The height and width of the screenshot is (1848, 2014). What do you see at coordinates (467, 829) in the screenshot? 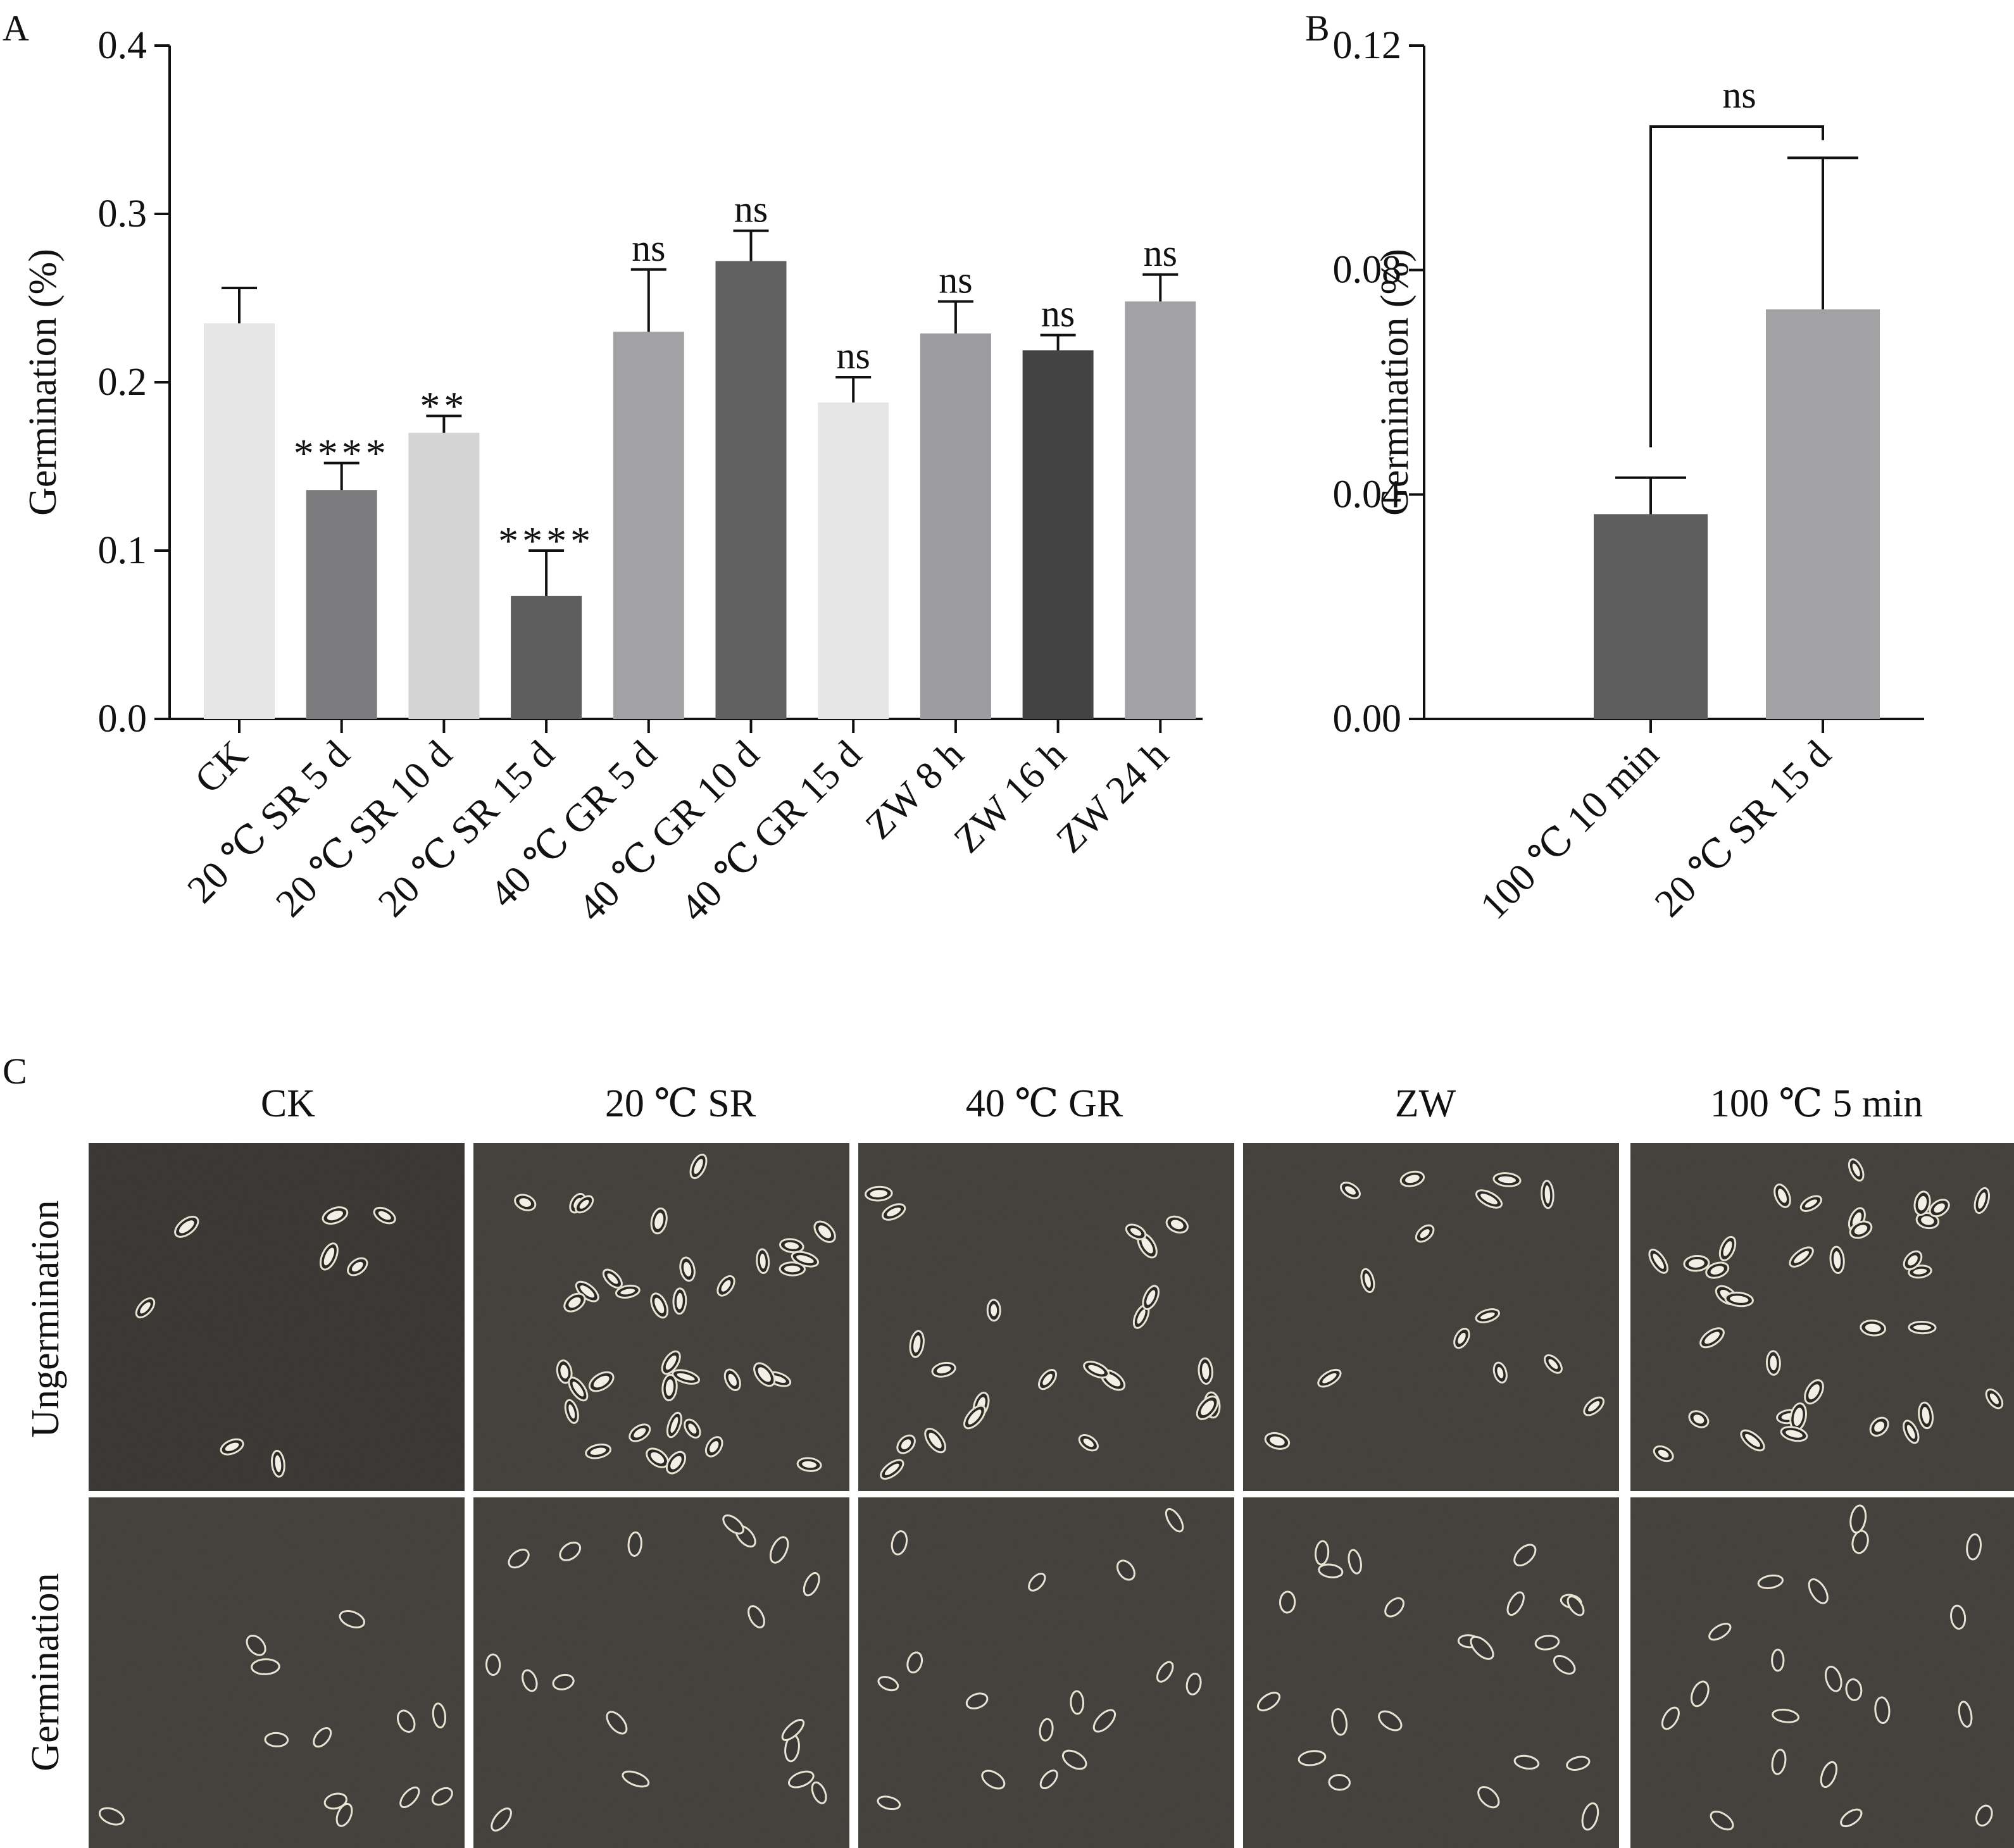
I see `x-tick-label: 20 ℃ SR 15 d` at bounding box center [467, 829].